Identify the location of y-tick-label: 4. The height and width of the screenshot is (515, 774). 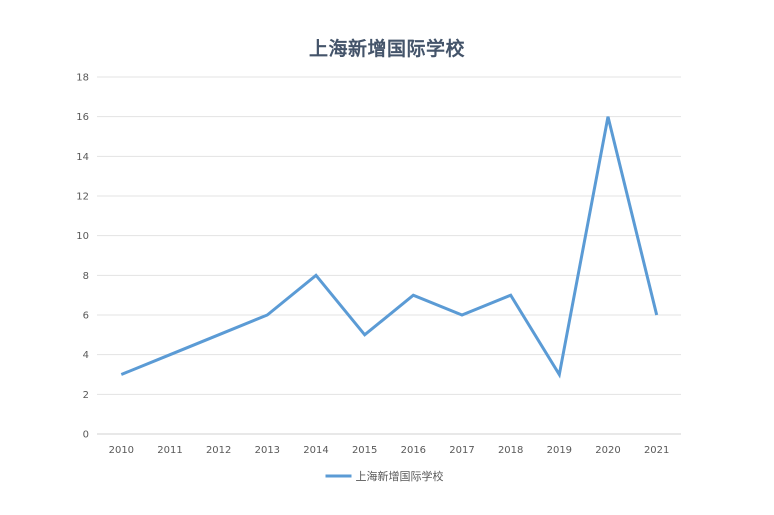
(86, 355).